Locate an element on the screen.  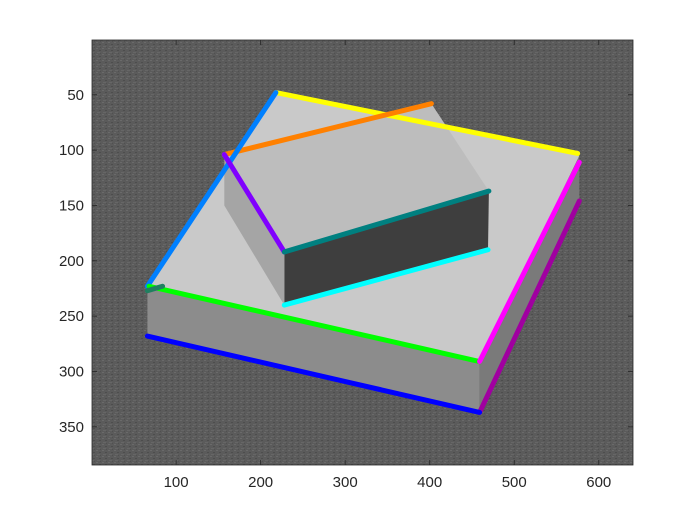
green-edge-line is located at coordinates (314, 324).